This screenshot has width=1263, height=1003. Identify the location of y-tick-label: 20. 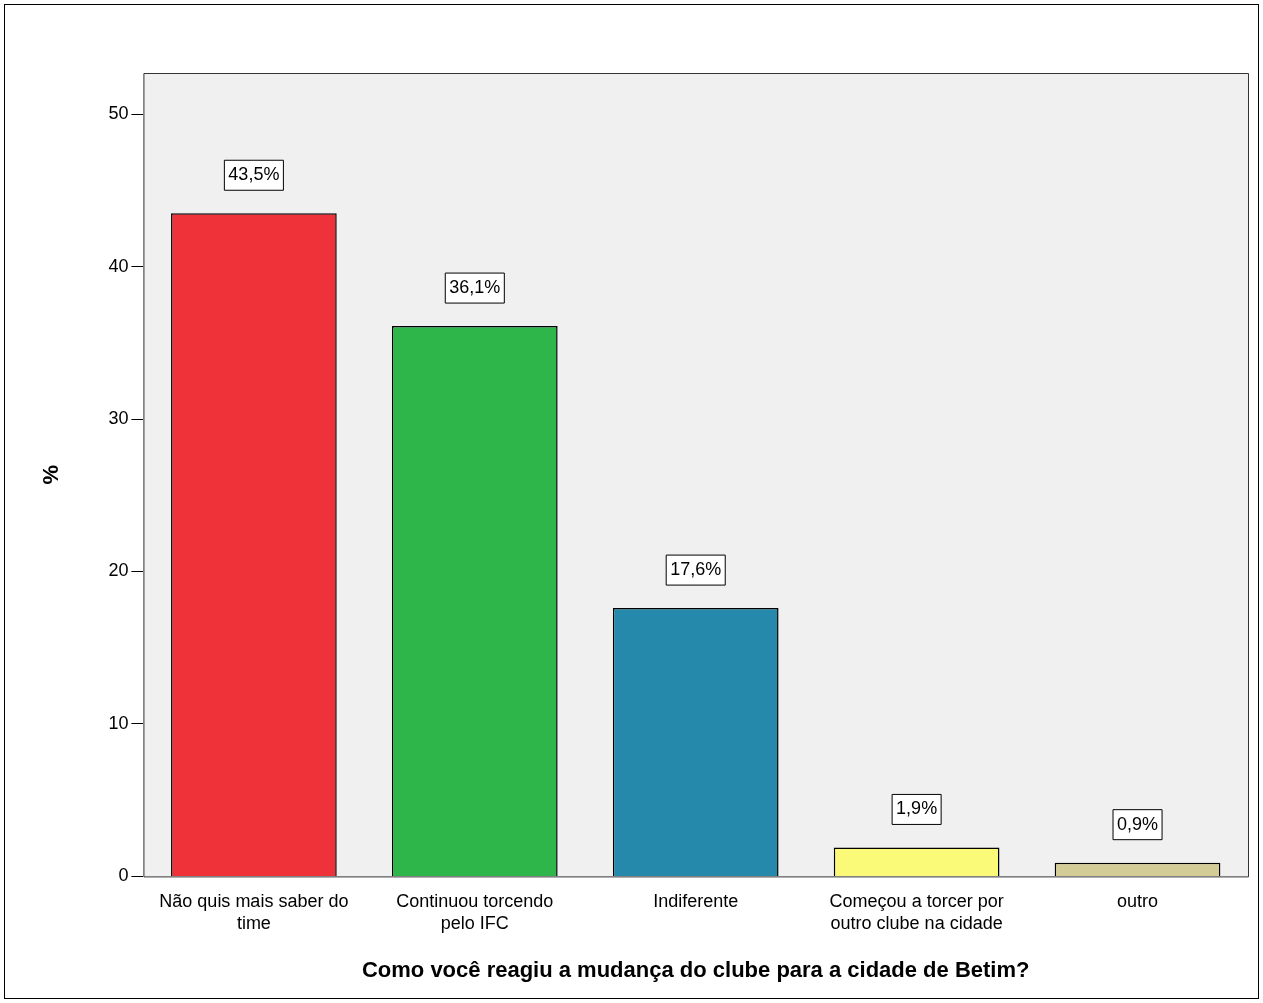
(118, 570).